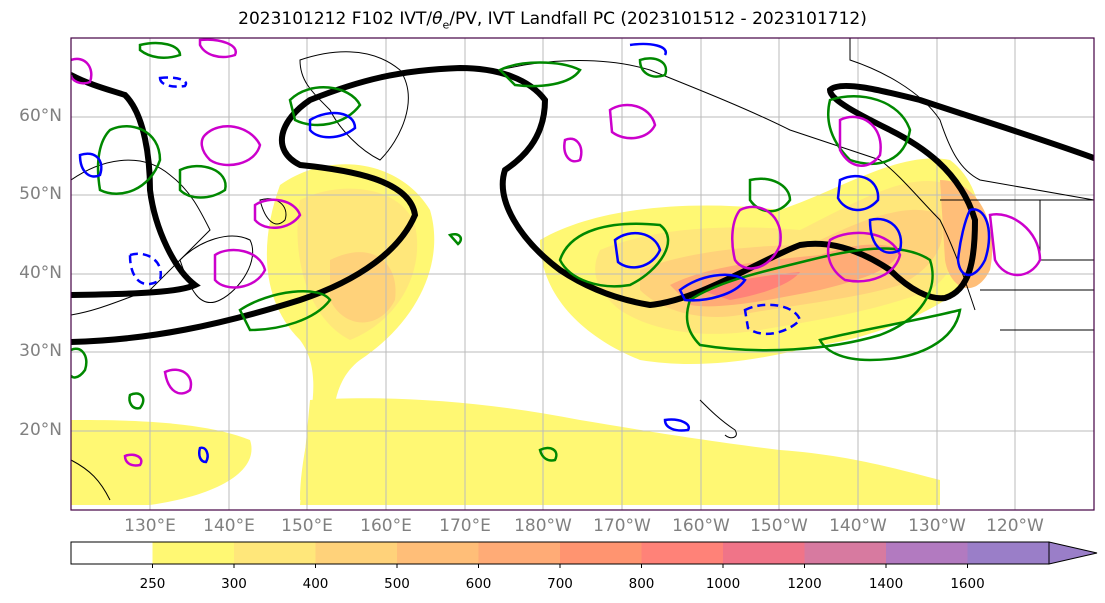 The height and width of the screenshot is (603, 1105). I want to click on colorbar-tick-label: 1200, so click(804, 584).